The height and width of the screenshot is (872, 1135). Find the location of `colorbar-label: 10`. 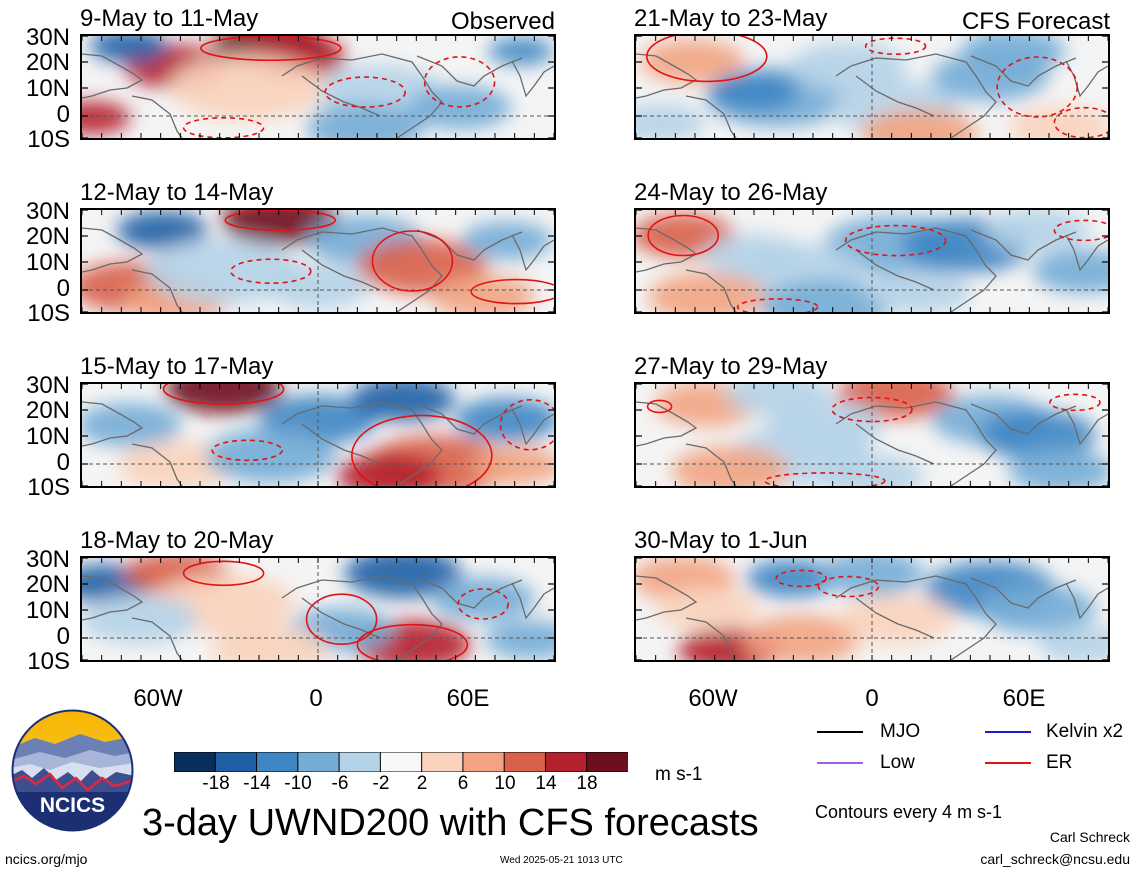

colorbar-label: 10 is located at coordinates (505, 783).